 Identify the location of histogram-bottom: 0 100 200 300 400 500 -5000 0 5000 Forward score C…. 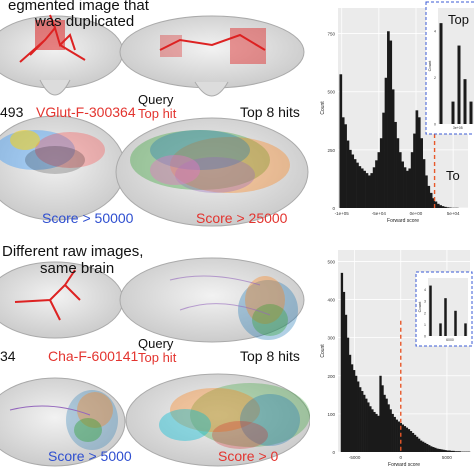
(396, 359).